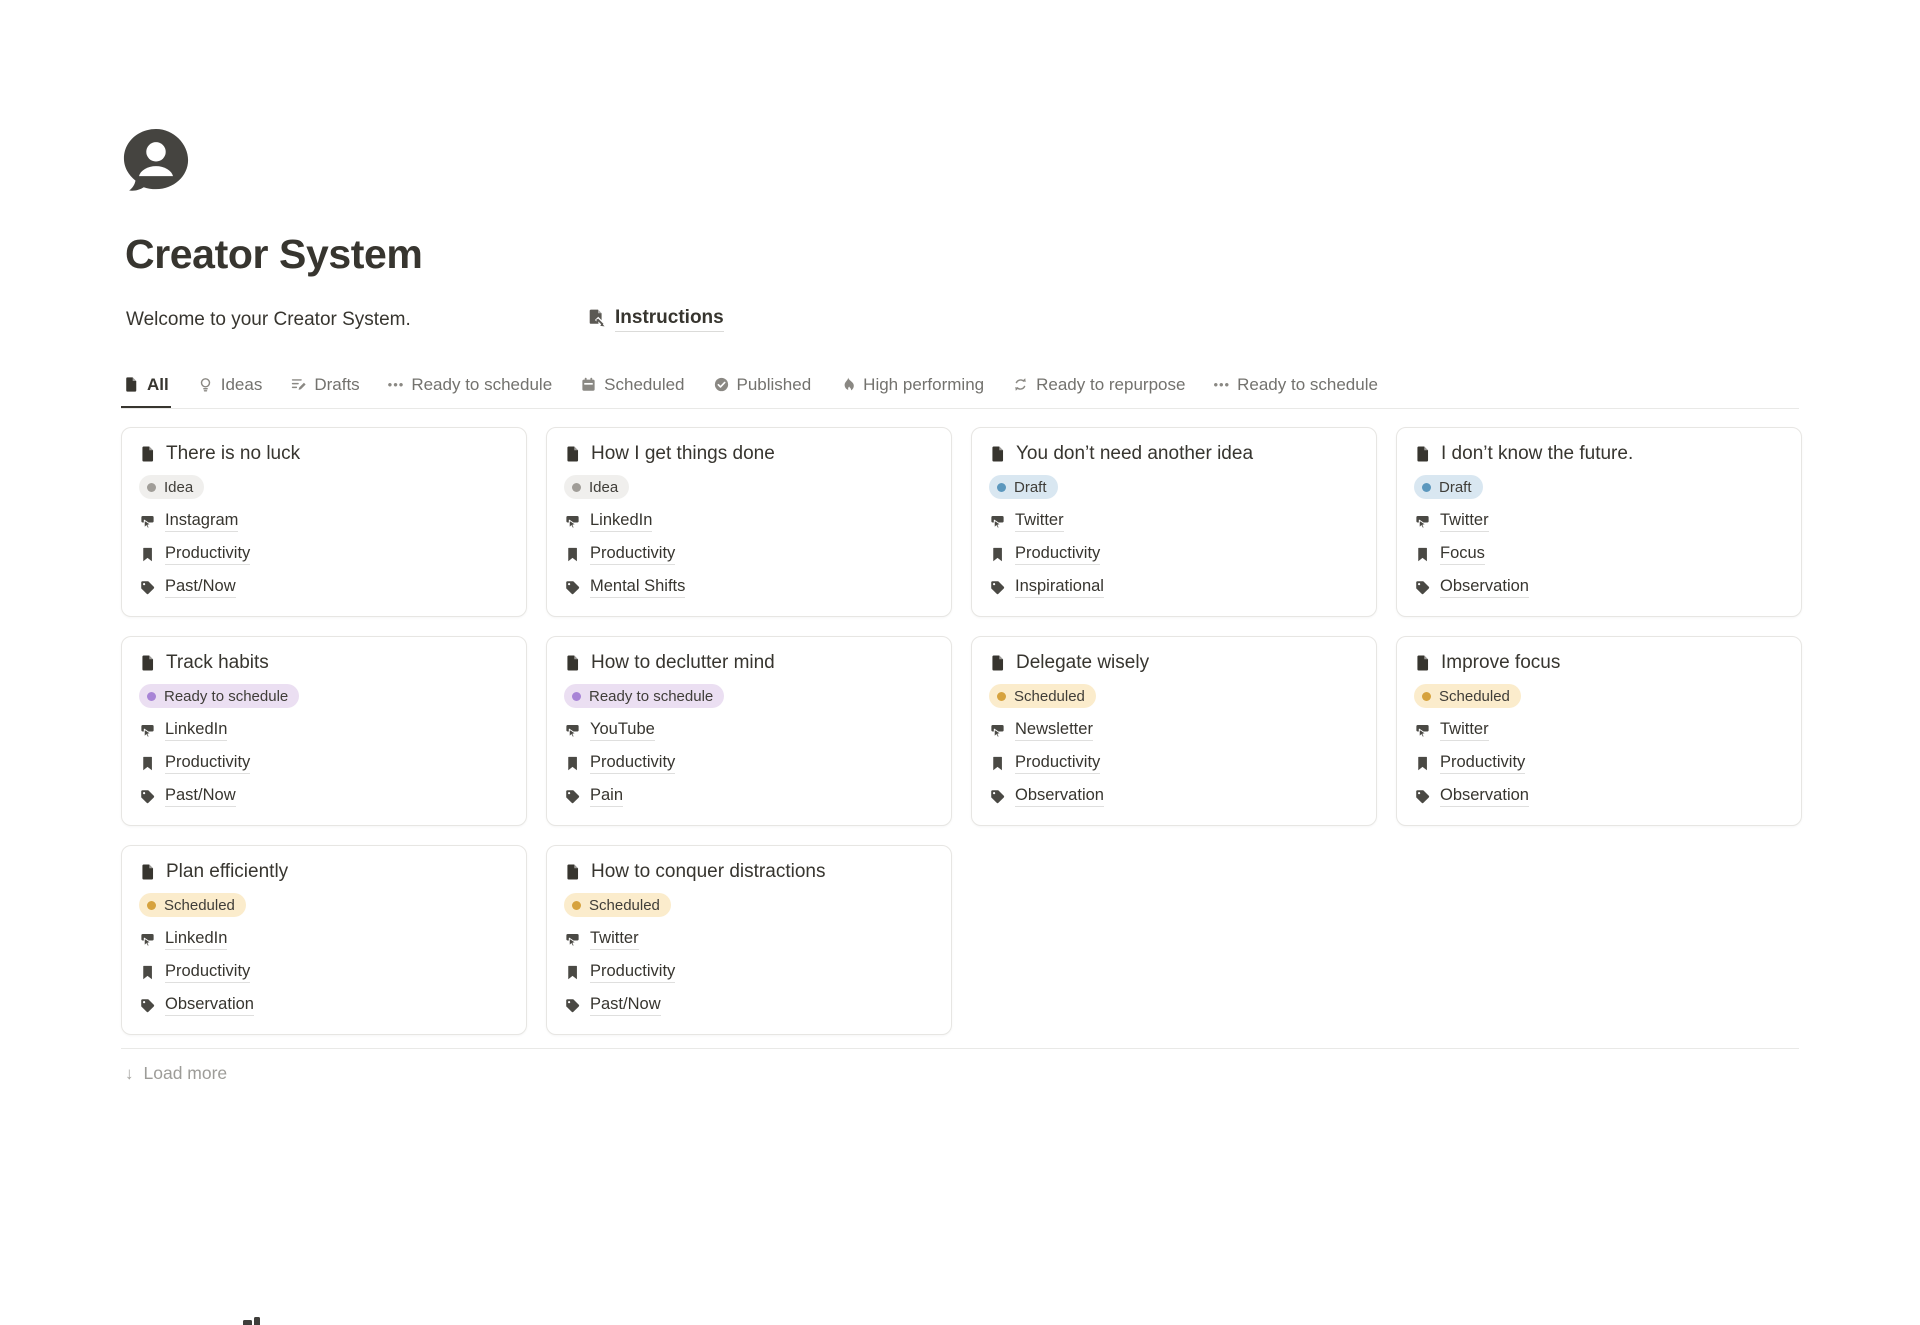  What do you see at coordinates (1222, 385) in the screenshot?
I see `dots-icon: •••` at bounding box center [1222, 385].